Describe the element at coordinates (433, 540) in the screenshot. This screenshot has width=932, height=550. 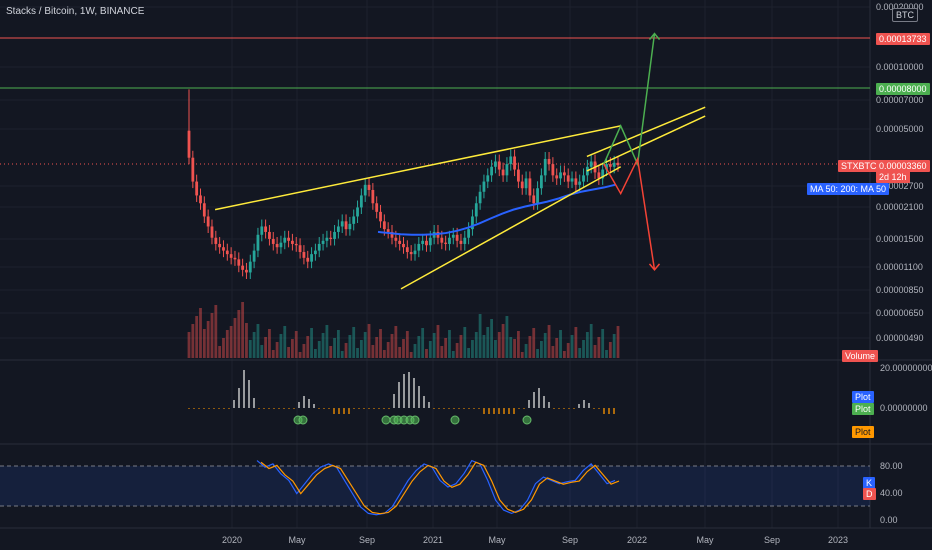
I see `time-label-3: 2021` at that location.